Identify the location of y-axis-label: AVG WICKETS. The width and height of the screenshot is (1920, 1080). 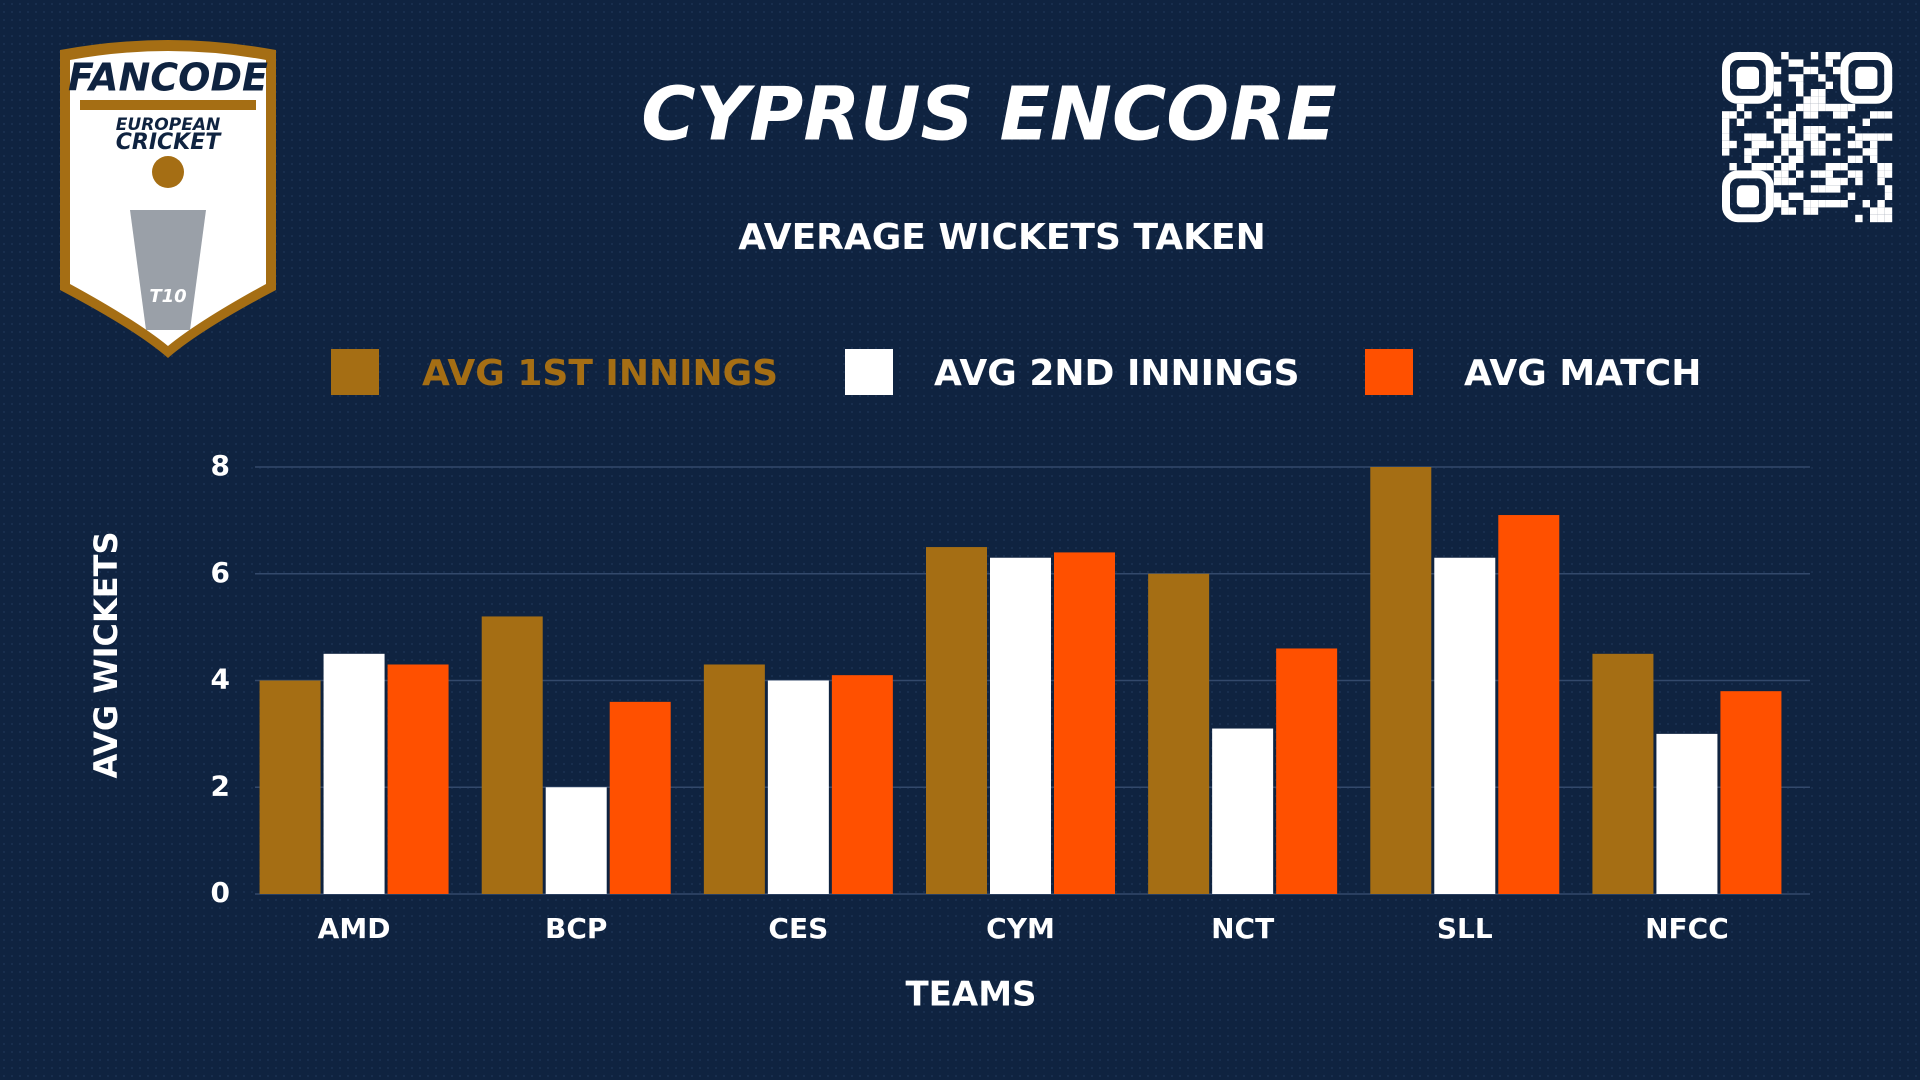
(106, 655).